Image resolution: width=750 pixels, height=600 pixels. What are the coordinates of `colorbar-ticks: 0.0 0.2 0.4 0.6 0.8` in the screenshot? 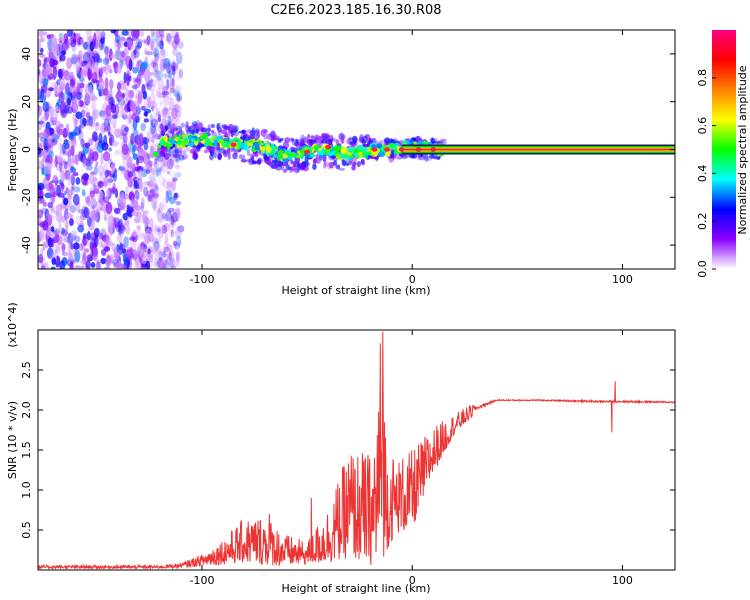 It's located at (706, 173).